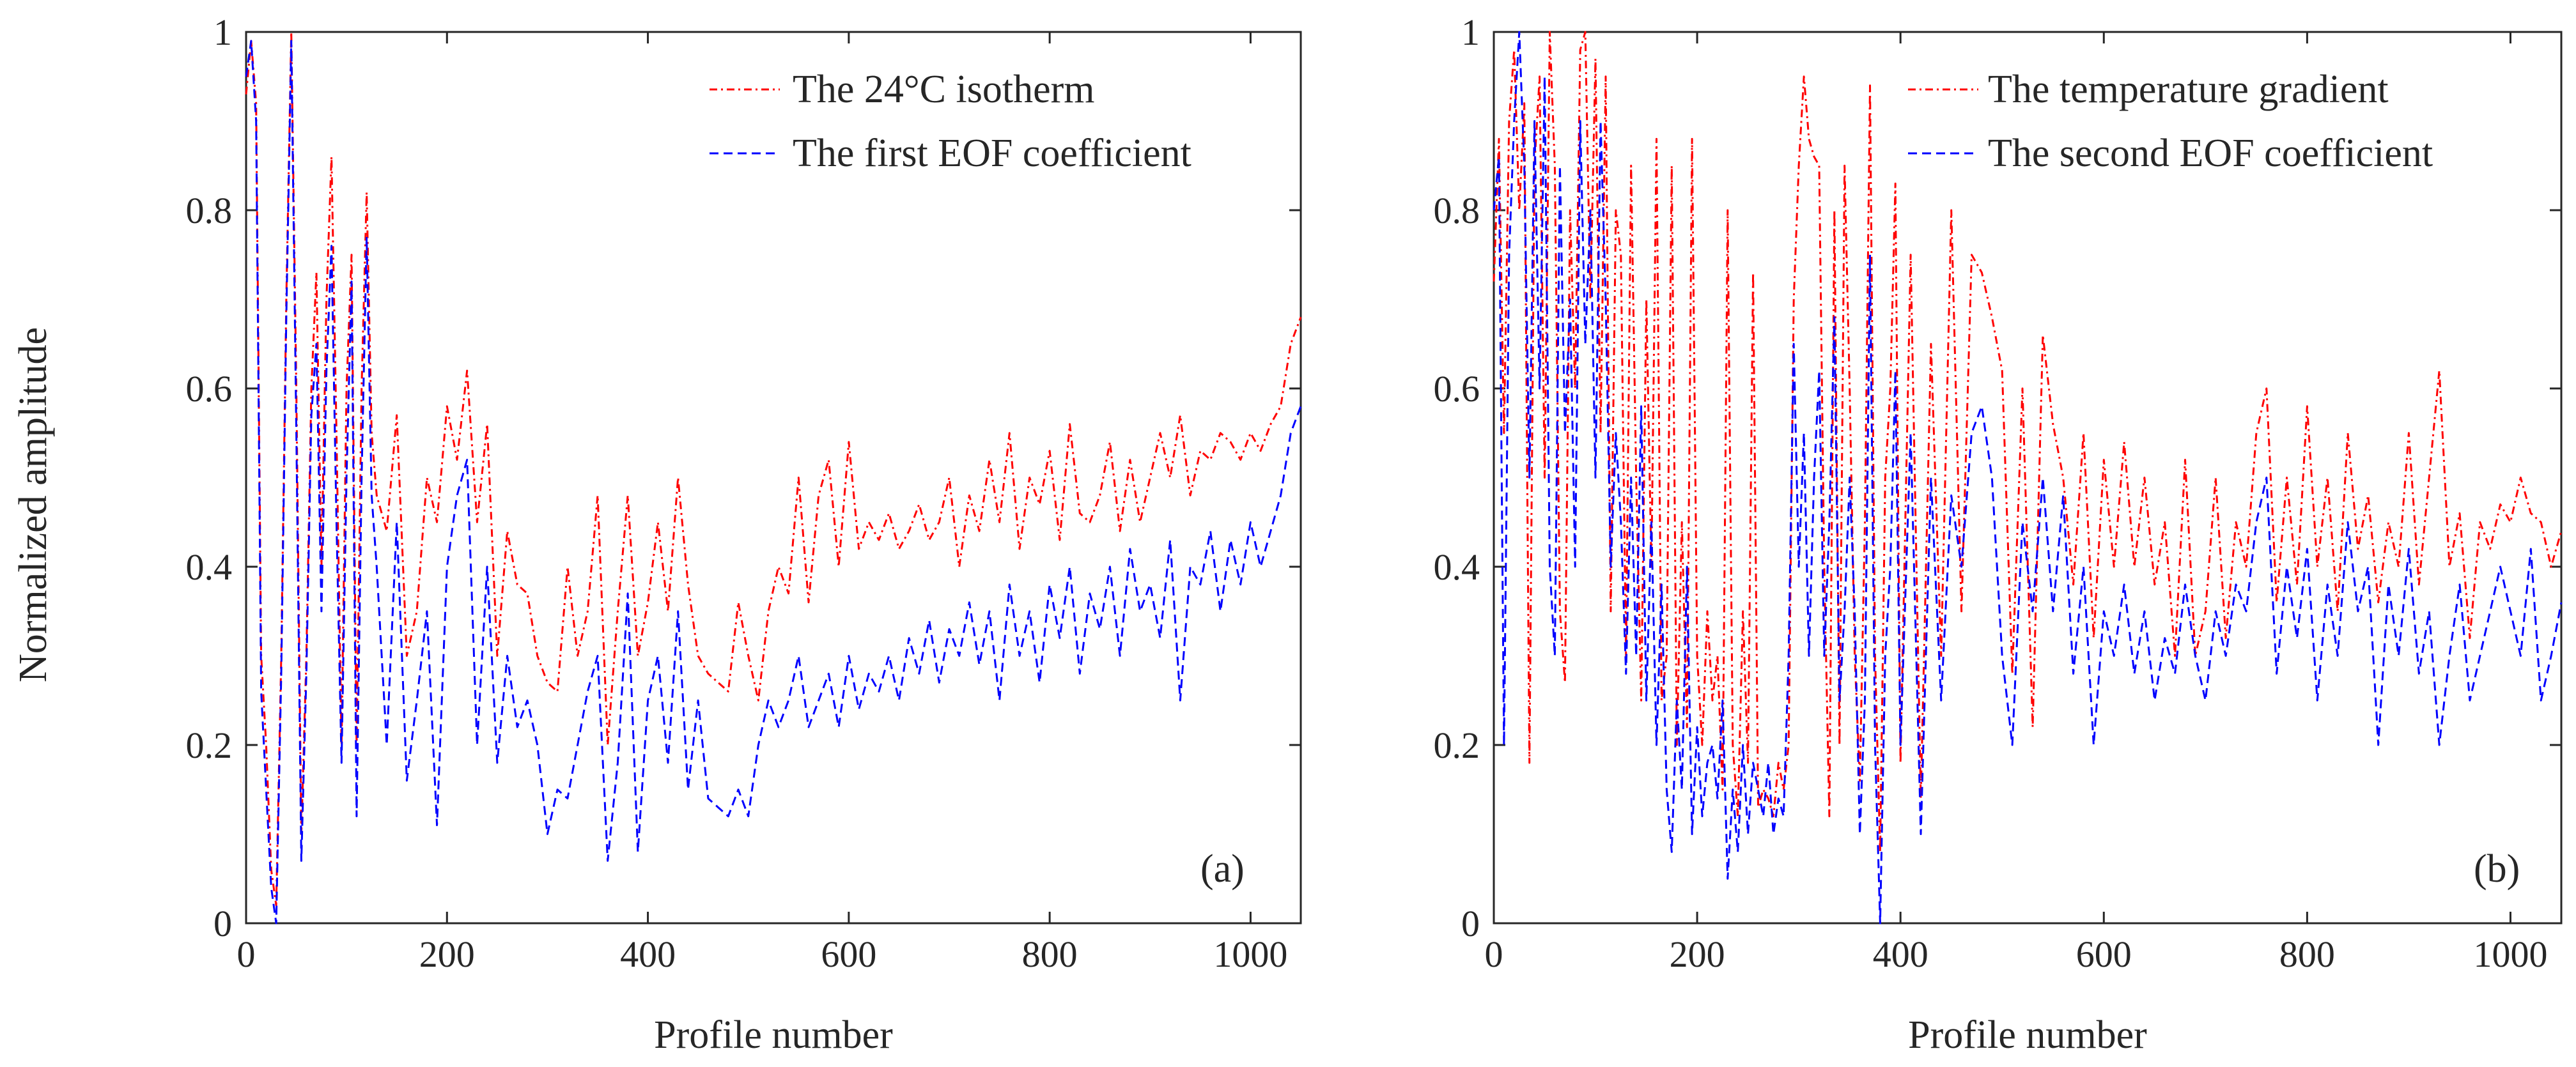  What do you see at coordinates (2497, 869) in the screenshot?
I see `panel-b-label: (b)` at bounding box center [2497, 869].